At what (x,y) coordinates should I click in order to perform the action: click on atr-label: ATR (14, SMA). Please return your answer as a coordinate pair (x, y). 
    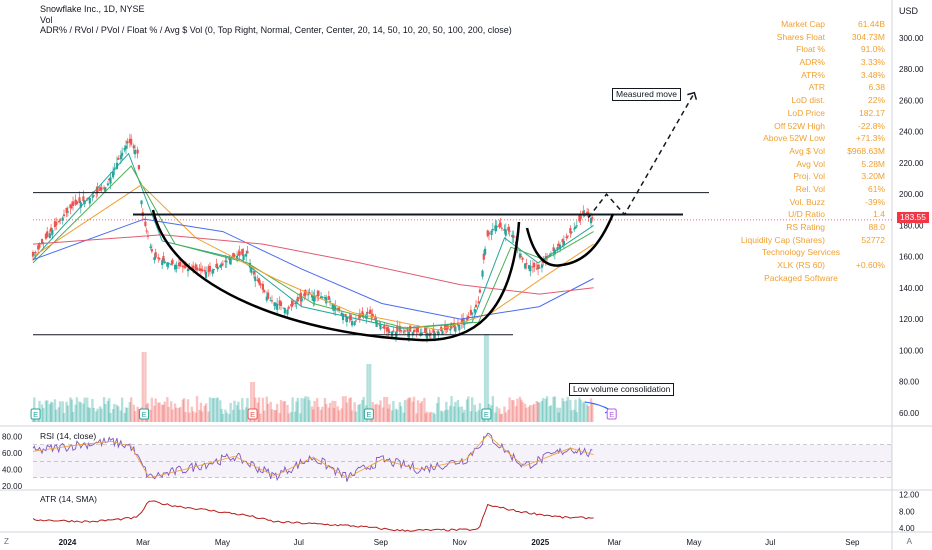
    Looking at the image, I should click on (68, 499).